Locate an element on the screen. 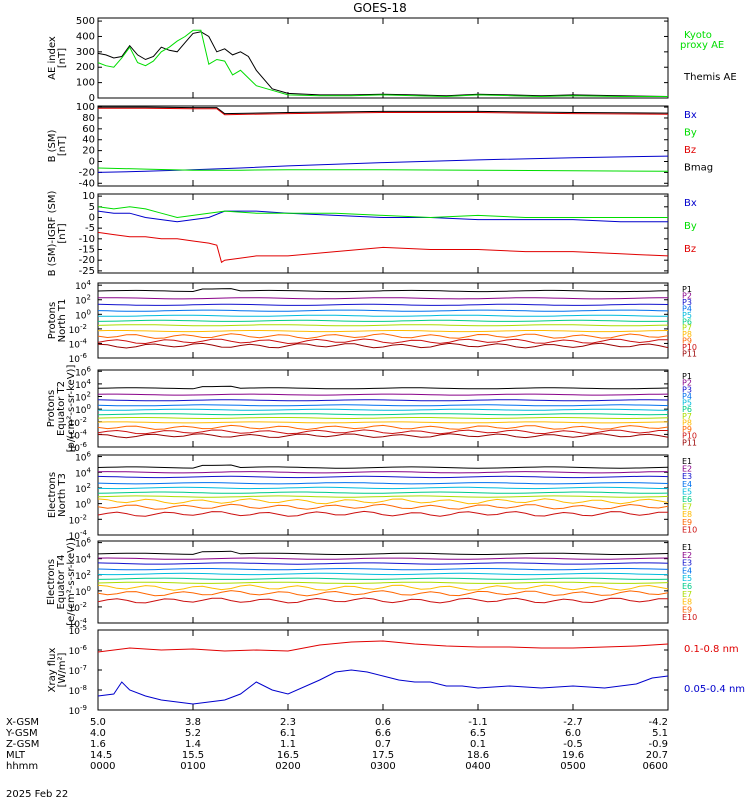 This screenshot has height=800, width=750. x-row-value: 6.6 is located at coordinates (383, 733).